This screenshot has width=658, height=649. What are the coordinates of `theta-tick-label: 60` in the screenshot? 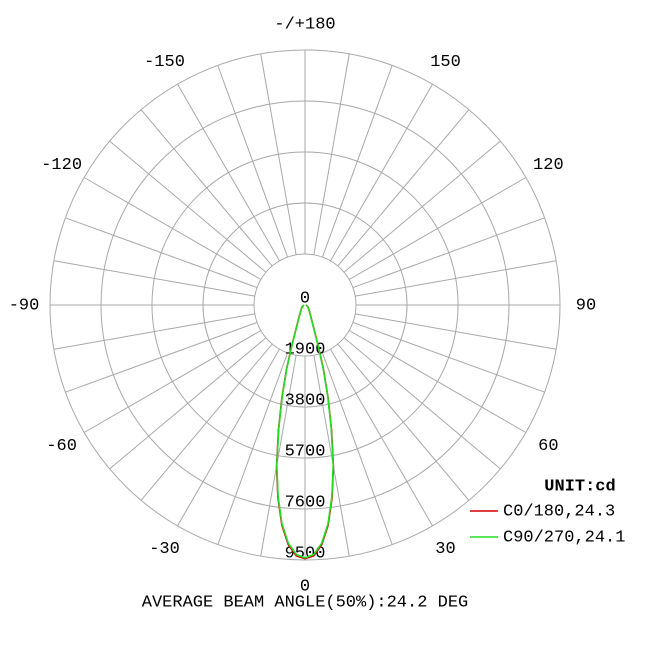 It's located at (548, 446).